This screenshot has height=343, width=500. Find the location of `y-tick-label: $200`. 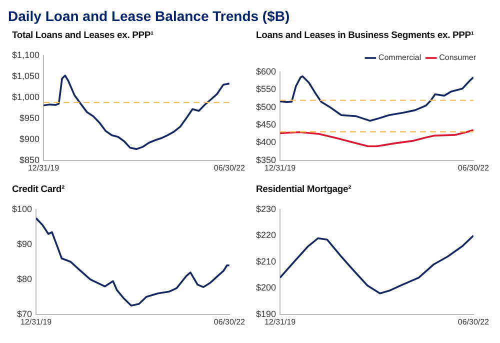

y-tick-label: $200 is located at coordinates (266, 287).